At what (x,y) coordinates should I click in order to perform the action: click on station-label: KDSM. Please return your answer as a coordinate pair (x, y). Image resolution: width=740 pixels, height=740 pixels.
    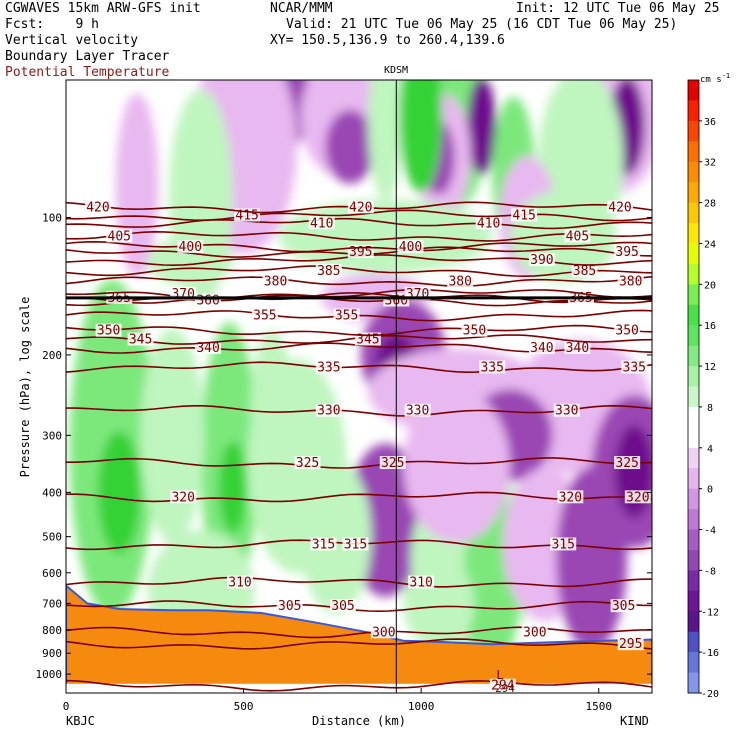
    Looking at the image, I should click on (396, 70).